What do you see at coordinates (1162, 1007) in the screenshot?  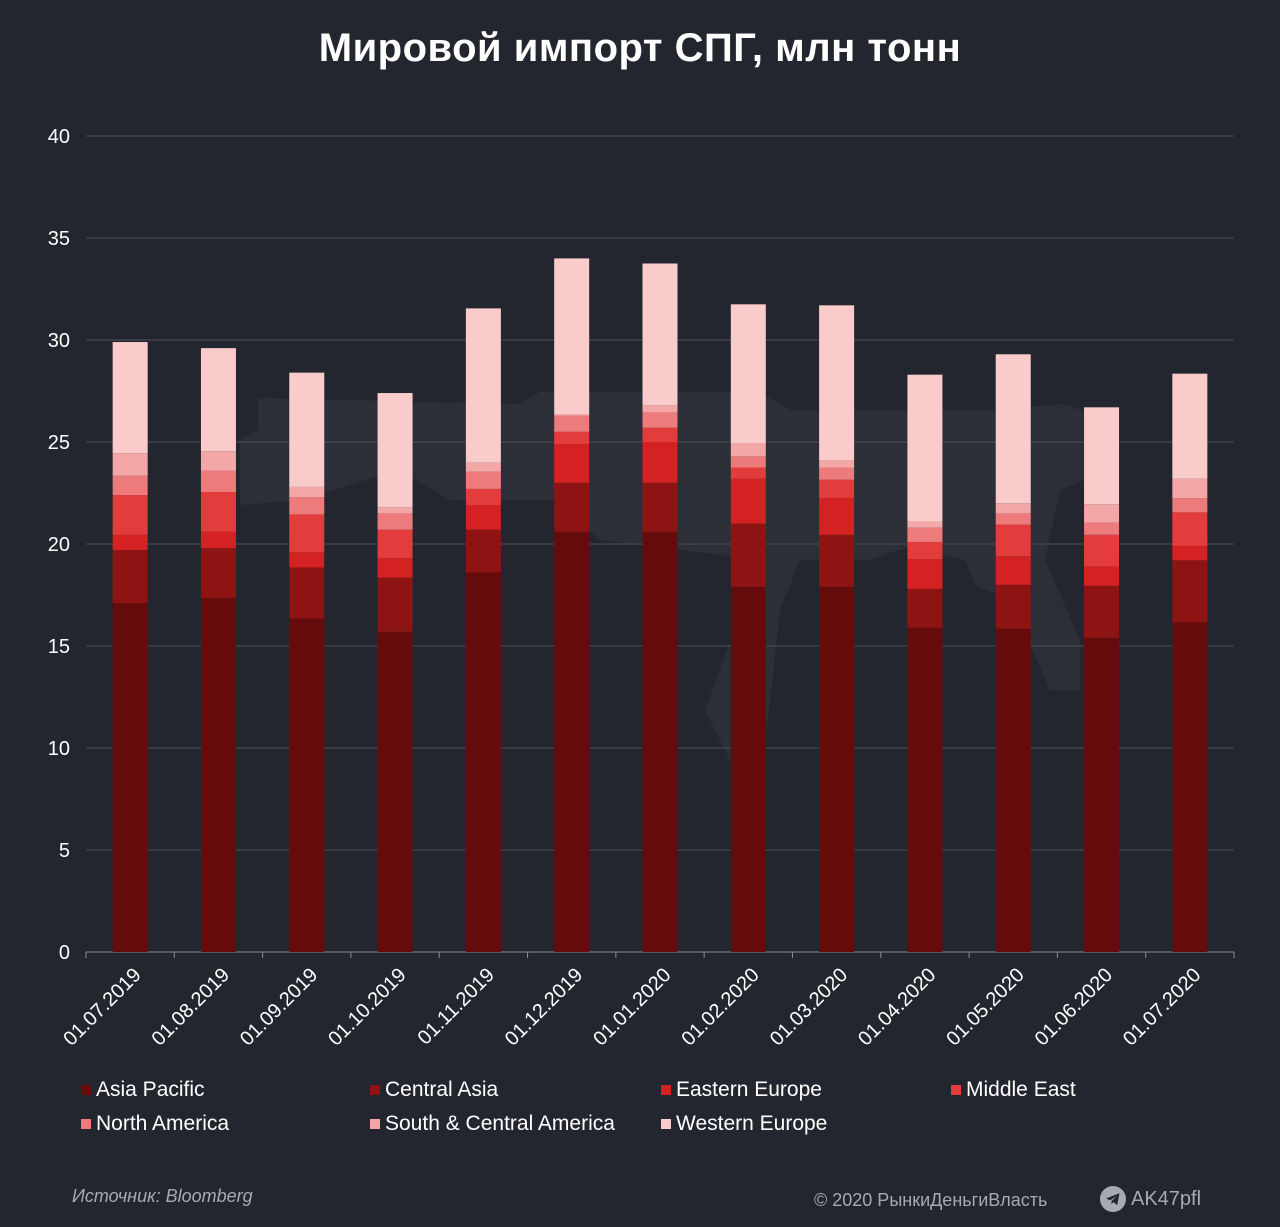 I see `x-tick-label: 01.07.2020` at bounding box center [1162, 1007].